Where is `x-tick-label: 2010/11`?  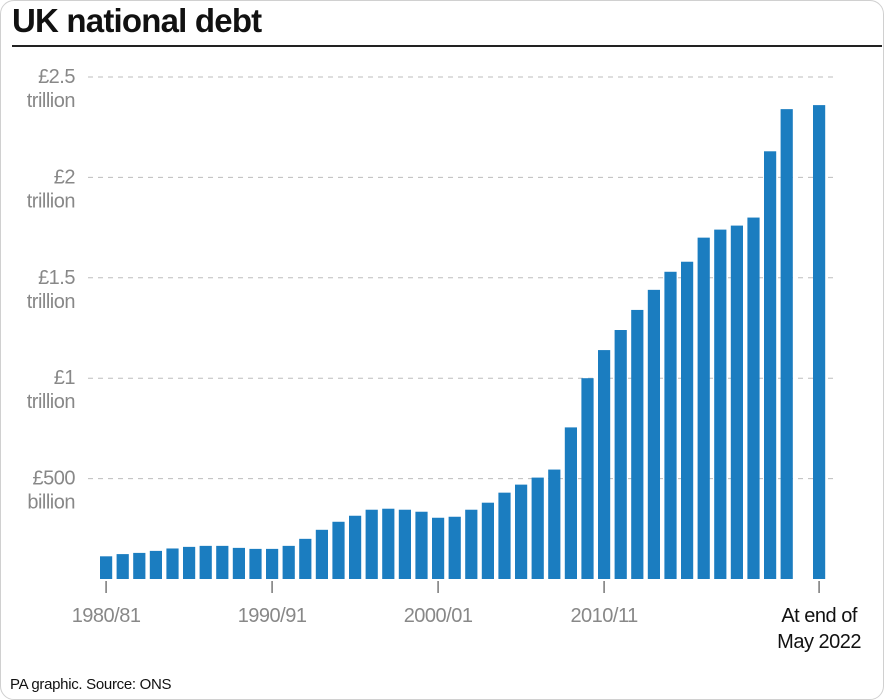
x-tick-label: 2010/11 is located at coordinates (604, 616).